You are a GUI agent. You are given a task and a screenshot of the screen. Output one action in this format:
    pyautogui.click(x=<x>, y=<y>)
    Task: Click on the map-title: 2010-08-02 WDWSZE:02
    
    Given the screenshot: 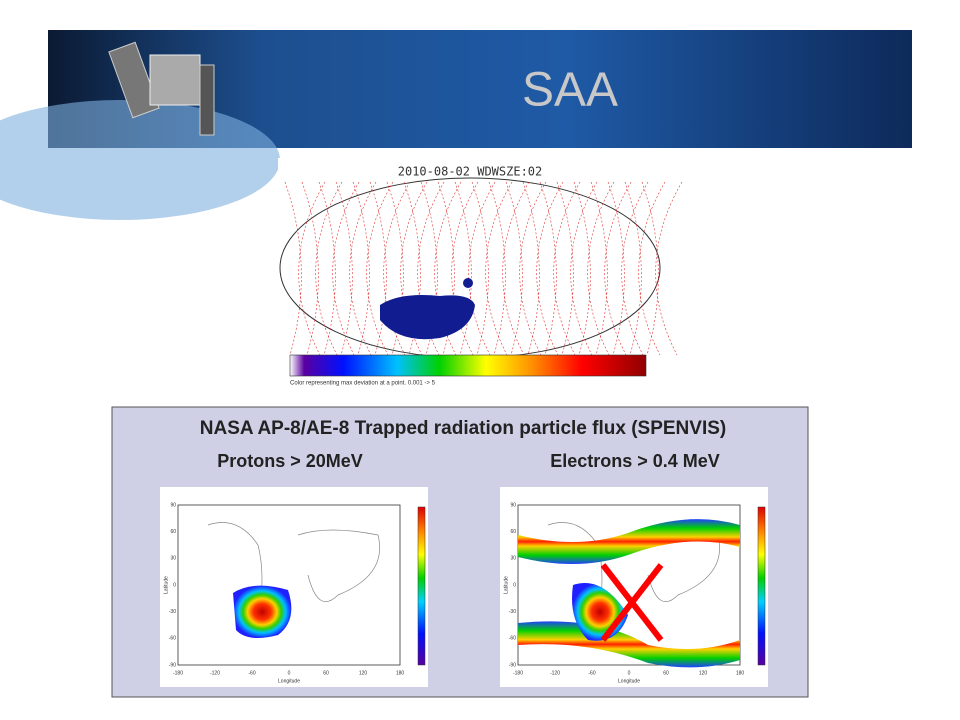 What is the action you would take?
    pyautogui.click(x=470, y=172)
    